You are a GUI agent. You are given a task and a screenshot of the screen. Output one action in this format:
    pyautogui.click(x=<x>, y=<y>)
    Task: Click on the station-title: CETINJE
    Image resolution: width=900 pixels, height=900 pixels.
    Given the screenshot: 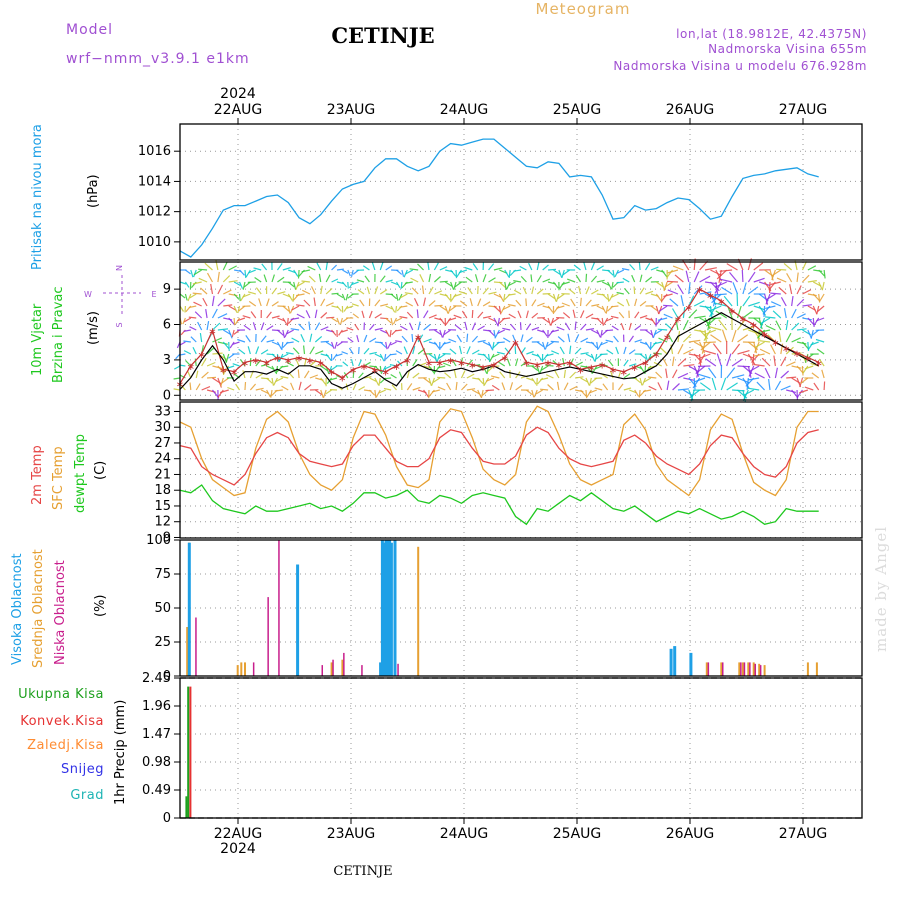 What is the action you would take?
    pyautogui.click(x=382, y=35)
    